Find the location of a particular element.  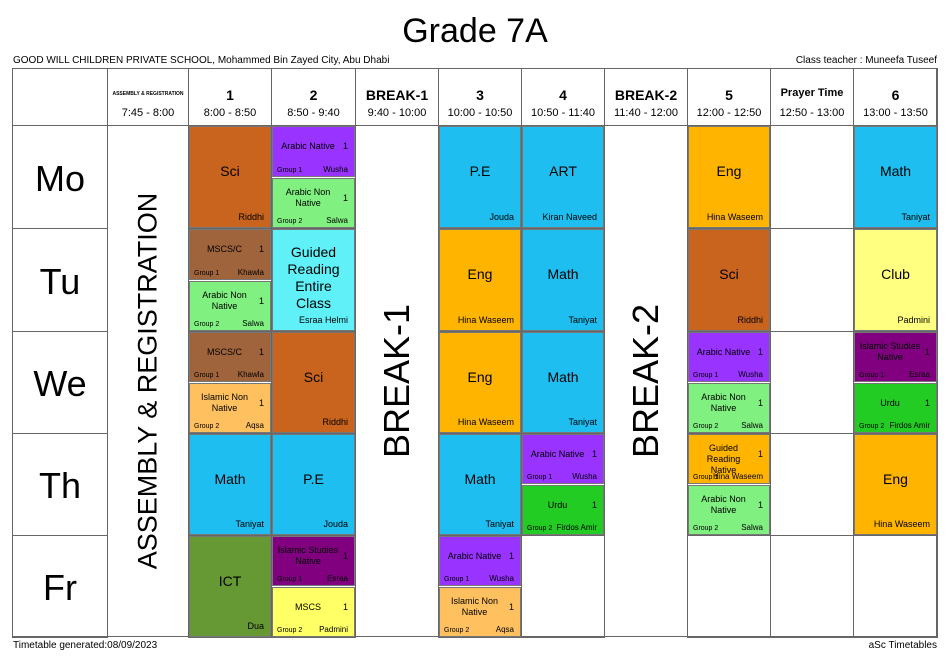

teacher: Aqsa is located at coordinates (254, 425).